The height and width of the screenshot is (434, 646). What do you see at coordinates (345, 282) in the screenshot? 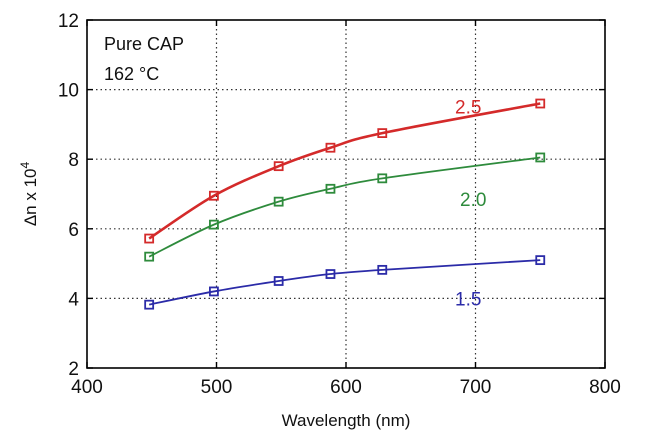
I see `series-1-5: 1.5` at bounding box center [345, 282].